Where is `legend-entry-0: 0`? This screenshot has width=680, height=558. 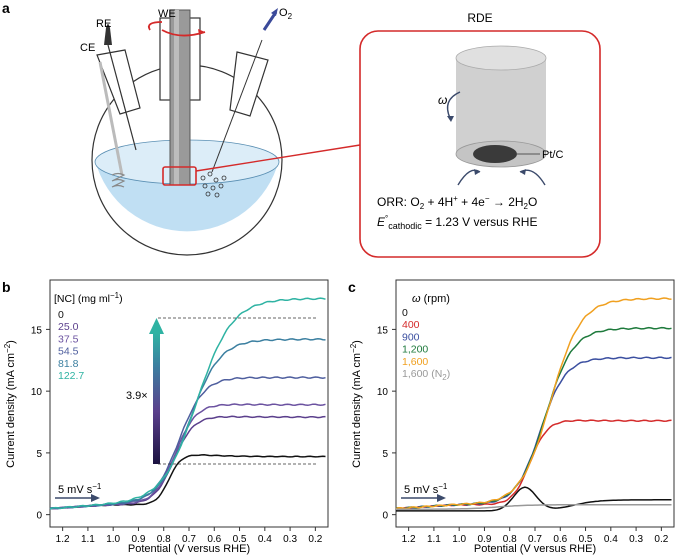 legend-entry-0: 0 is located at coordinates (405, 313).